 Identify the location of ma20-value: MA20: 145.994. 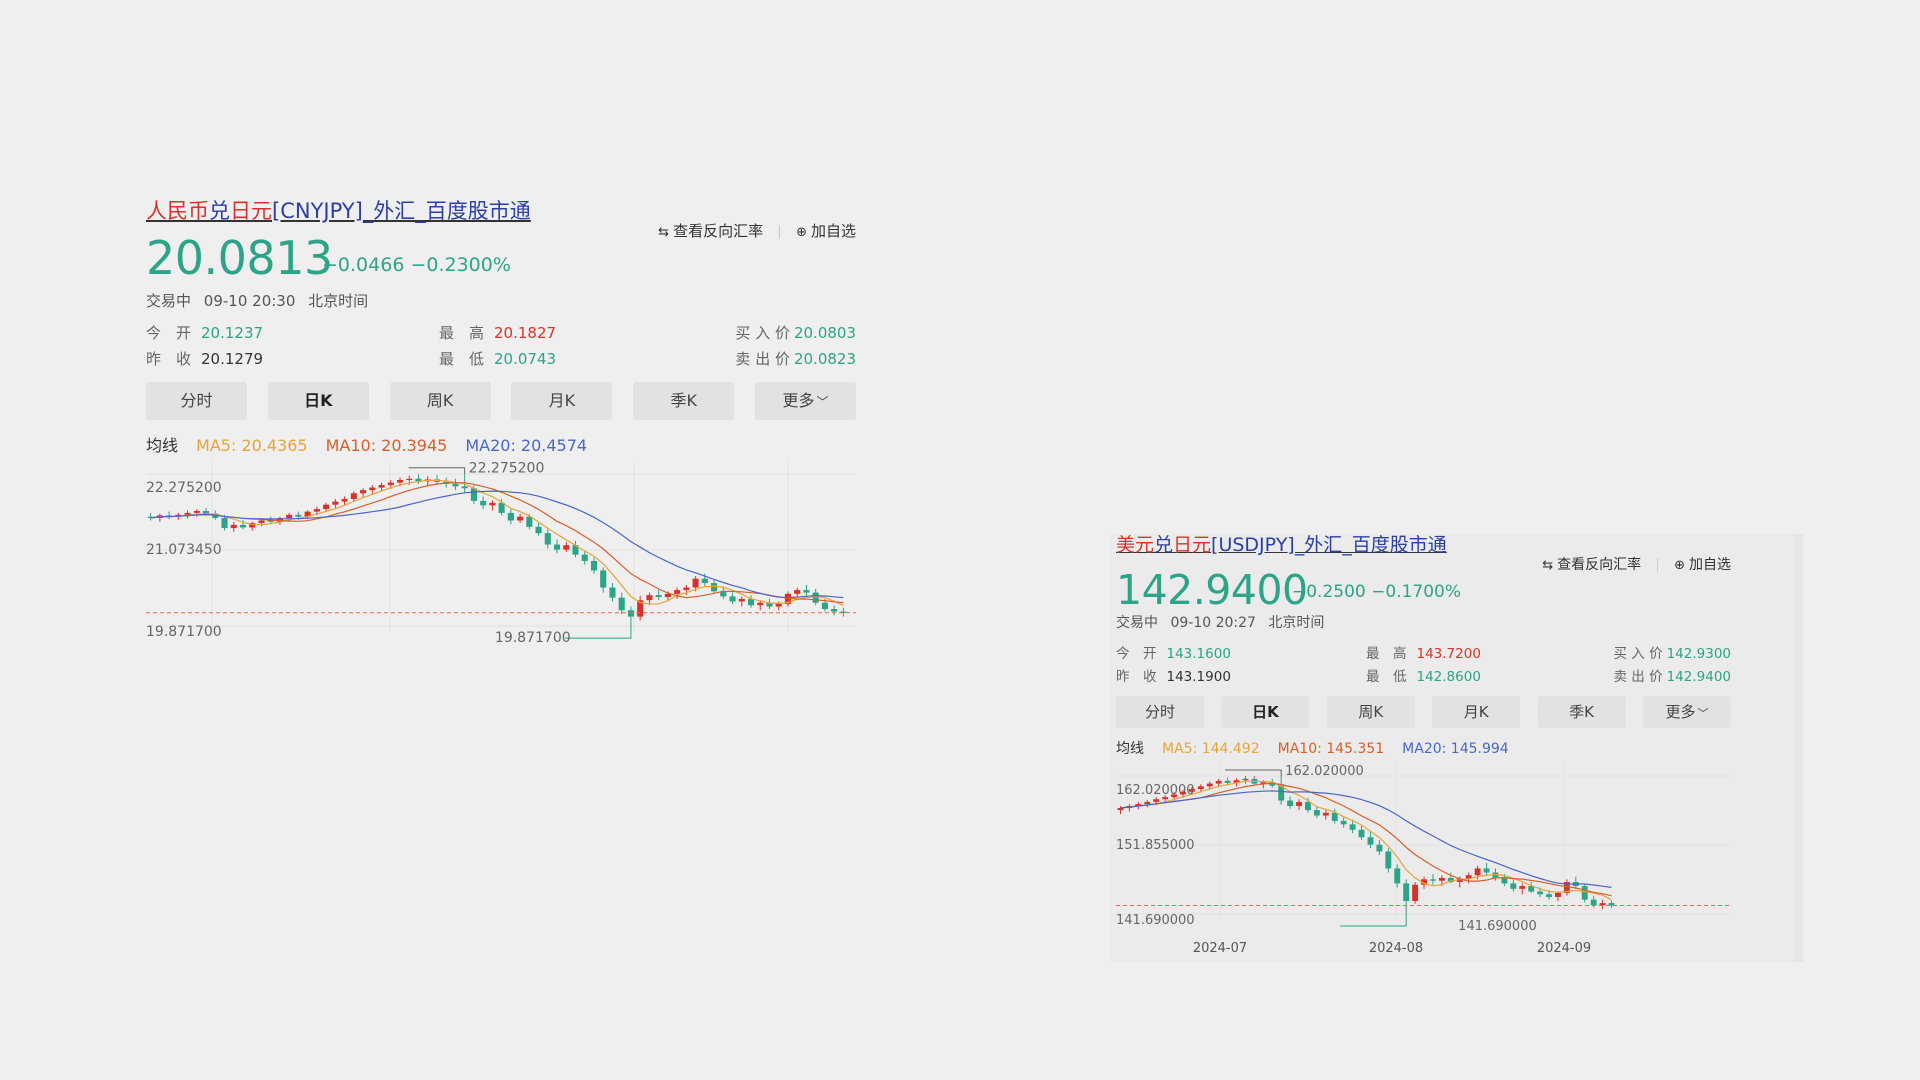
(1455, 749).